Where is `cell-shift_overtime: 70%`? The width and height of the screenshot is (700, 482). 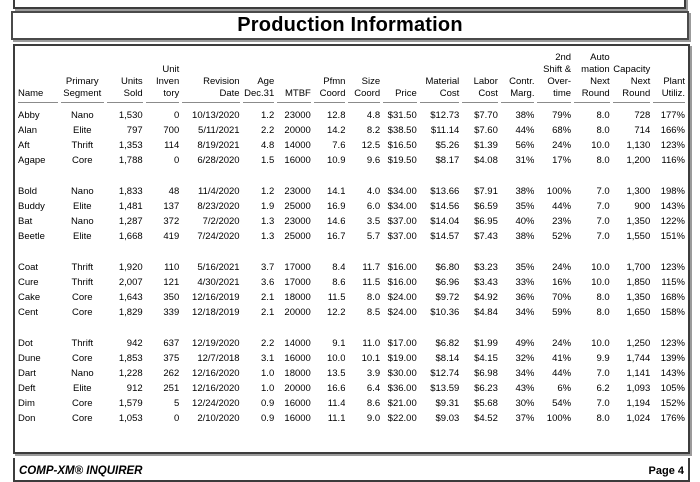
cell-shift_overtime: 70% is located at coordinates (562, 298).